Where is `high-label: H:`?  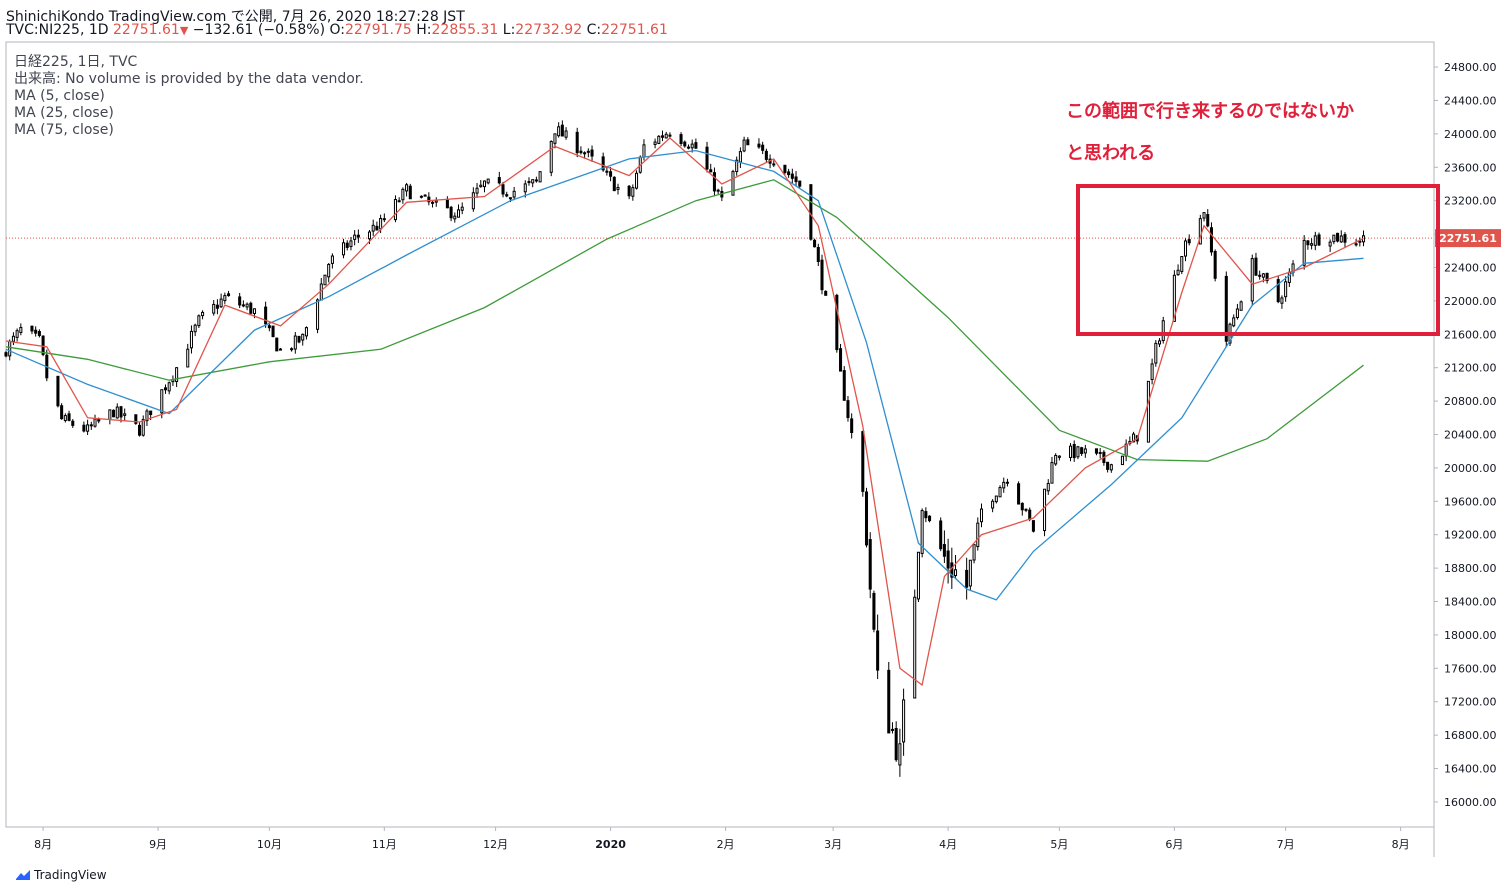
high-label: H: is located at coordinates (424, 30).